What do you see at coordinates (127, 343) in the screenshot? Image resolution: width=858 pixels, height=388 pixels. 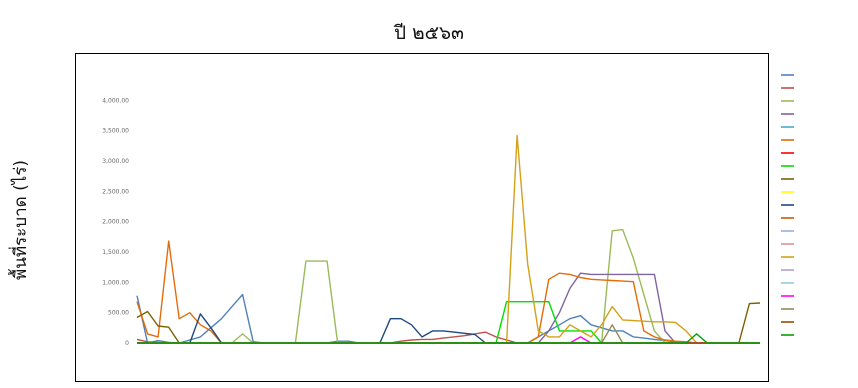 I see `y-tick-label: 0` at bounding box center [127, 343].